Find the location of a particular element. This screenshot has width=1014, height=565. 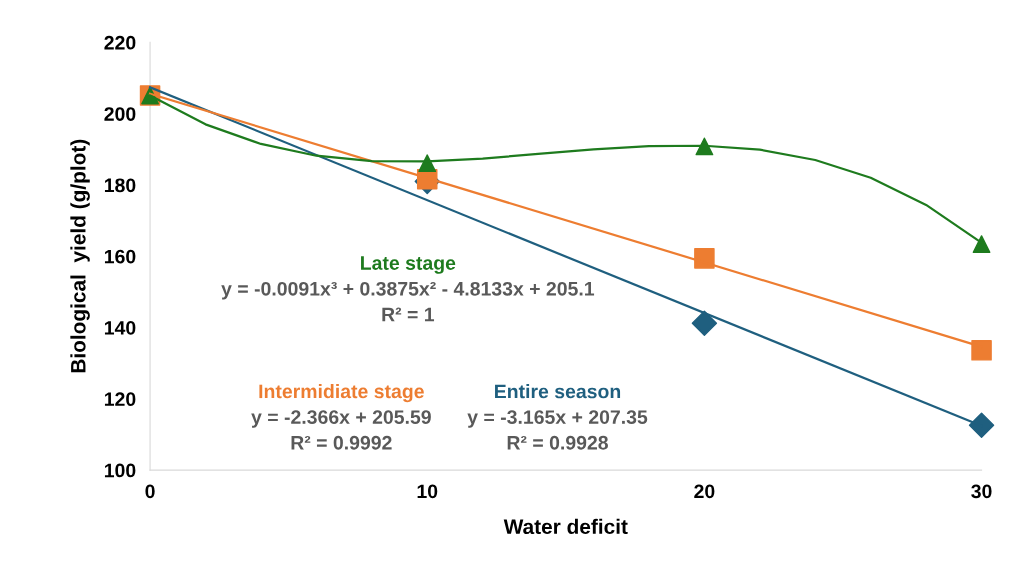

annotation: R² = 1 is located at coordinates (408, 314).